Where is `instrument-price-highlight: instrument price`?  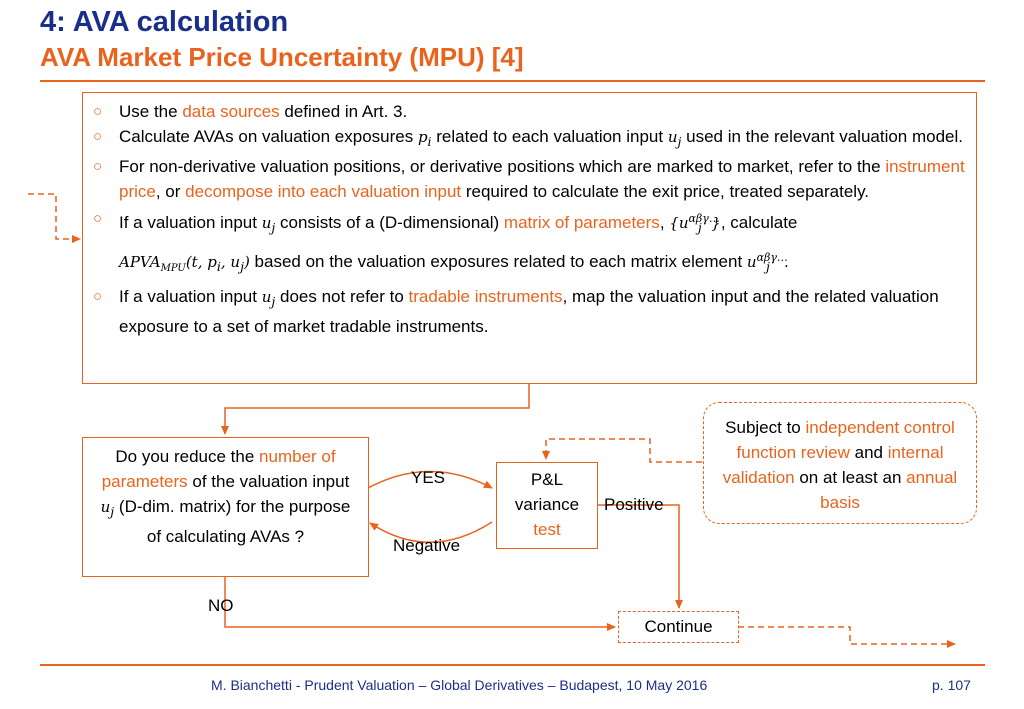
instrument-price-highlight: instrument price is located at coordinates (542, 179).